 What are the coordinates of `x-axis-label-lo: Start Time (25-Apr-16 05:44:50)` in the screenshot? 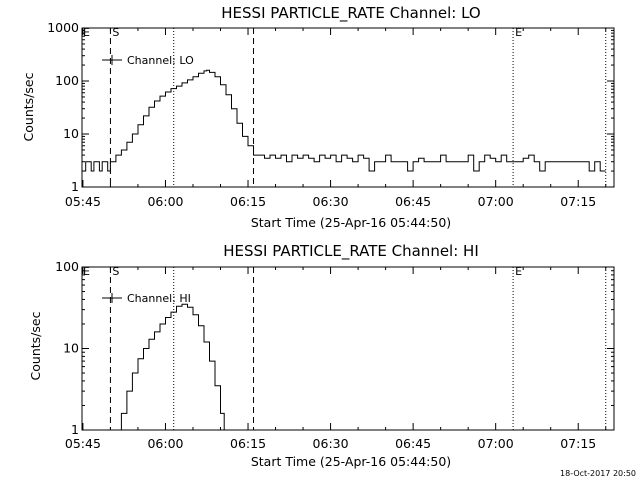 It's located at (351, 222).